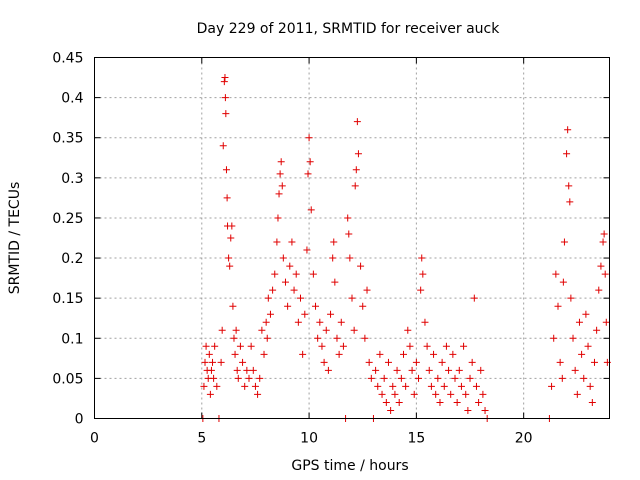 Image resolution: width=640 pixels, height=480 pixels. I want to click on y-axis-label: SRMTID / TECUs, so click(15, 238).